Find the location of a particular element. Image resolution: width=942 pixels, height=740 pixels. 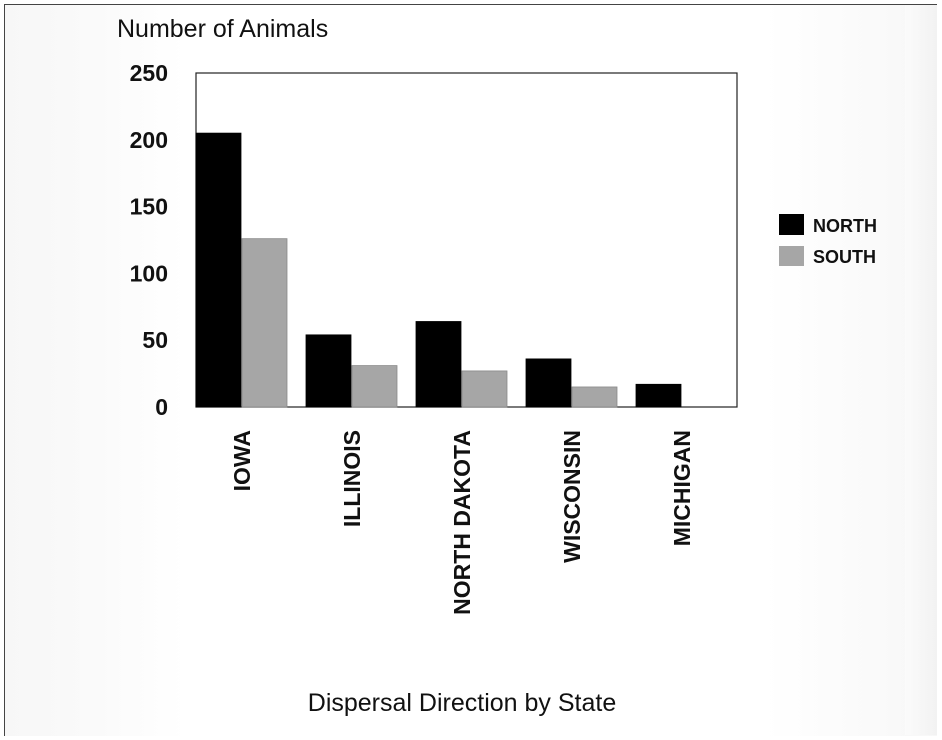

bar-north-north-dakota is located at coordinates (438, 364).